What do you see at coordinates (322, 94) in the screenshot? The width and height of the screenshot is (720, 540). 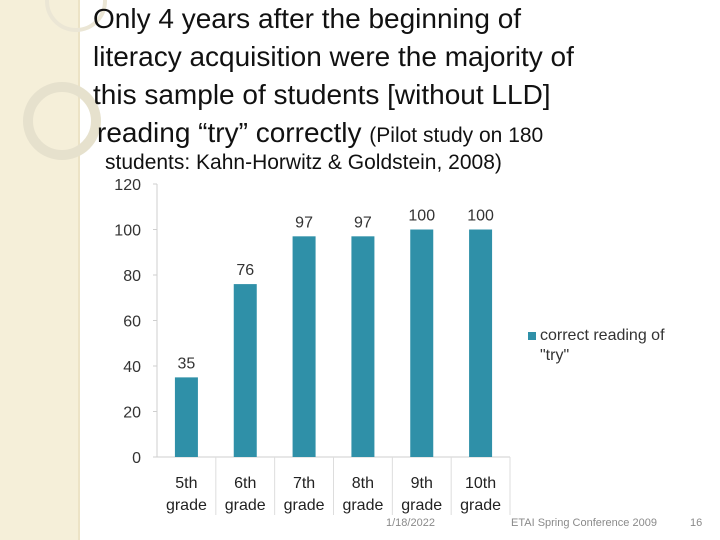 I see `title-line-3: this sample of students [without LLD]` at bounding box center [322, 94].